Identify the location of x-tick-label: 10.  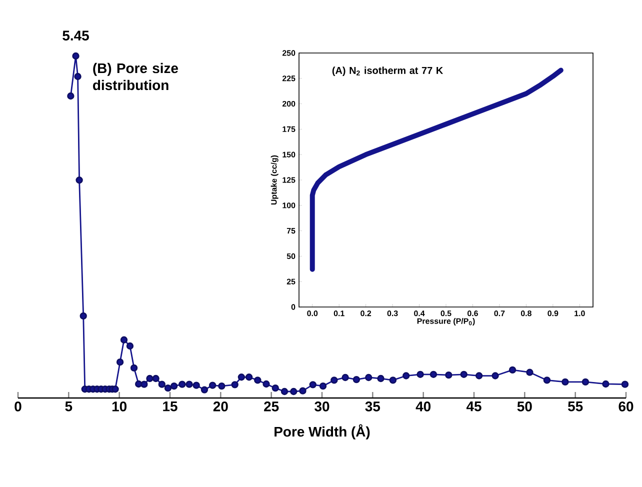
(119, 407).